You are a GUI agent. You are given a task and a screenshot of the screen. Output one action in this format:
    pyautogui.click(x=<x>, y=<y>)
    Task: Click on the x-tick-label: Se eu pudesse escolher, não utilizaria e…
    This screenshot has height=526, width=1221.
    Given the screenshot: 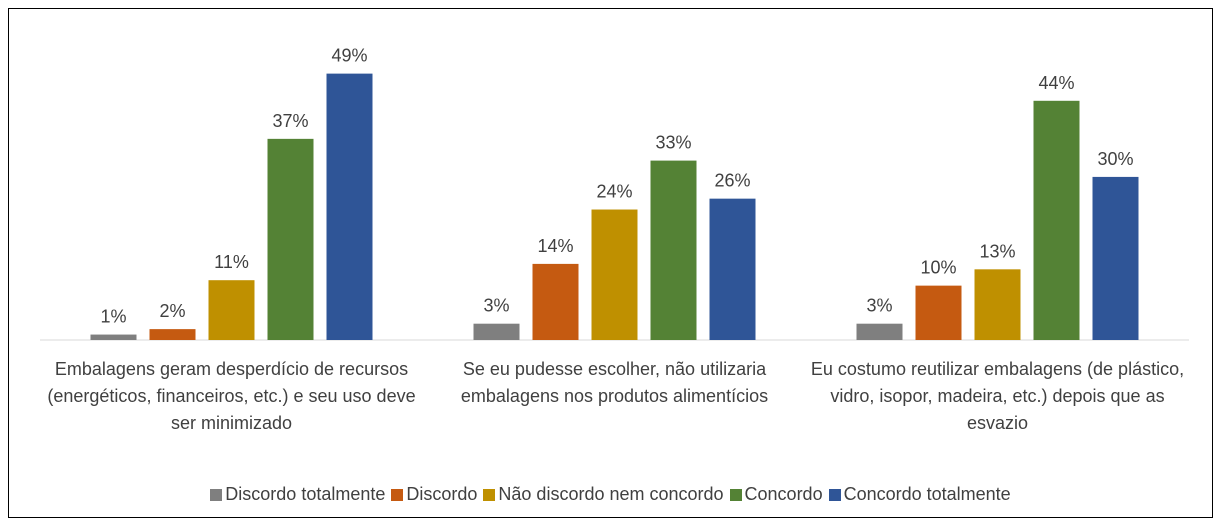 What is the action you would take?
    pyautogui.click(x=614, y=382)
    